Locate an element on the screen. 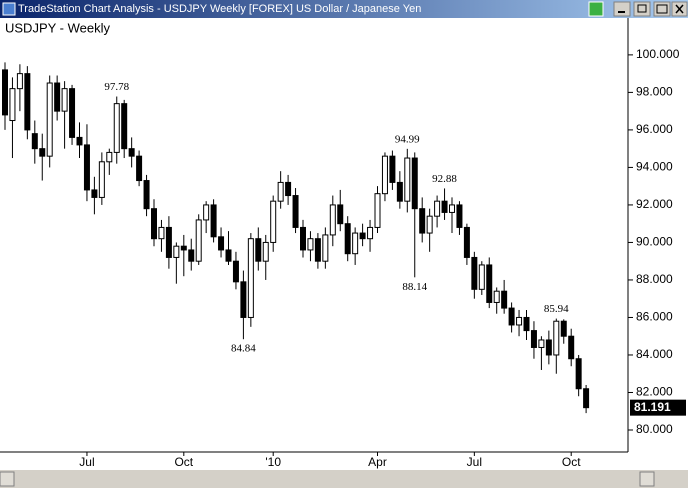 This screenshot has width=688, height=488. minimize-button is located at coordinates (622, 9).